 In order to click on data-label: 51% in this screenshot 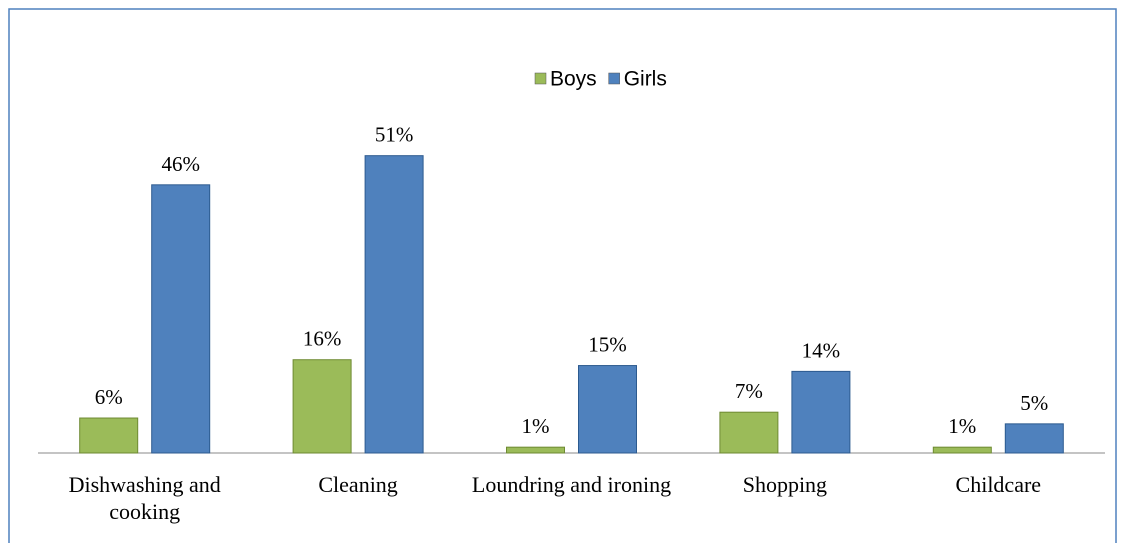, I will do `click(394, 135)`.